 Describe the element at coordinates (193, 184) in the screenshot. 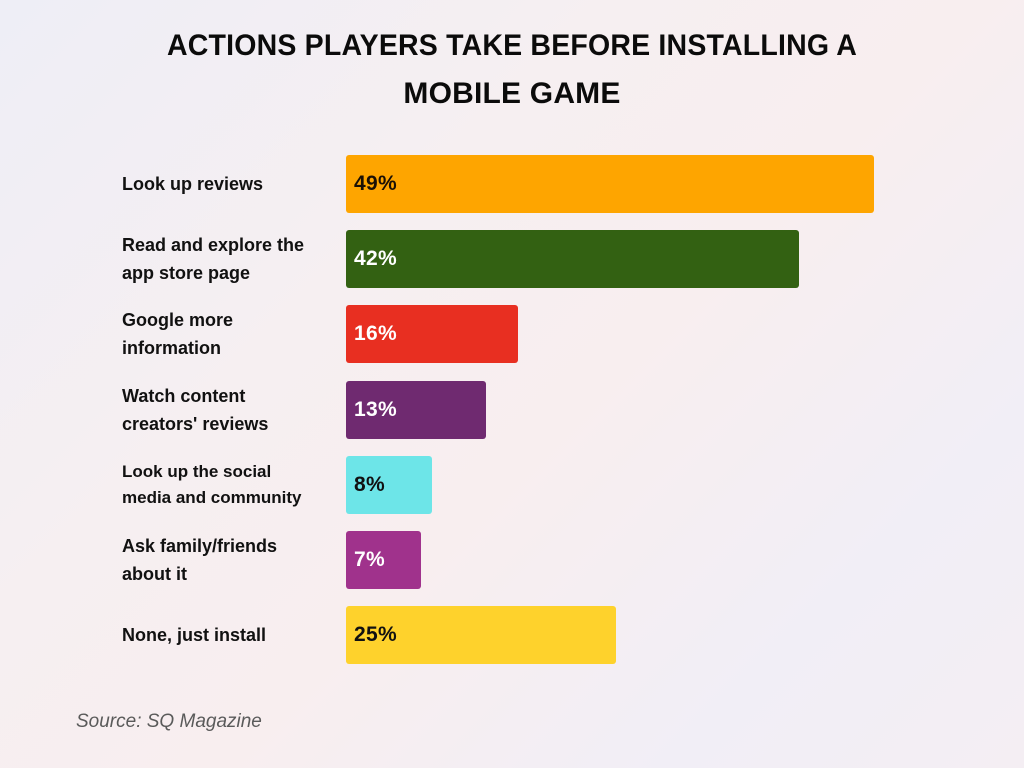

I see `category-label: Look up reviews` at that location.